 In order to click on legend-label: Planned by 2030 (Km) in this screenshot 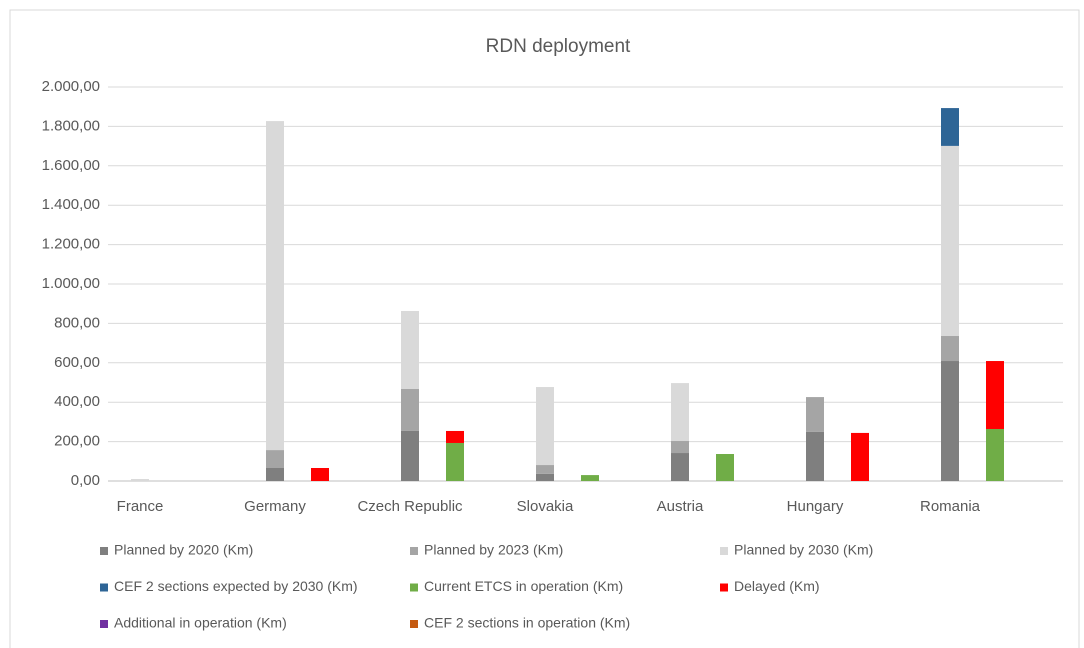, I will do `click(803, 550)`.